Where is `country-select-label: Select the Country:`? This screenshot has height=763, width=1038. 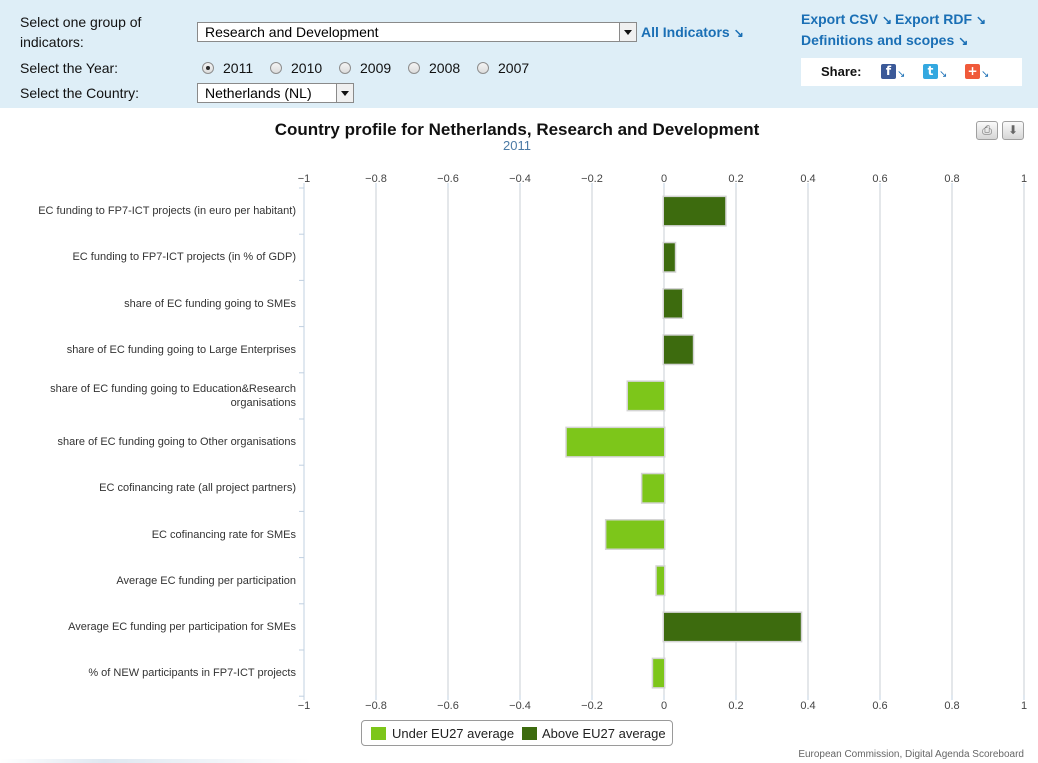 country-select-label: Select the Country: is located at coordinates (80, 93).